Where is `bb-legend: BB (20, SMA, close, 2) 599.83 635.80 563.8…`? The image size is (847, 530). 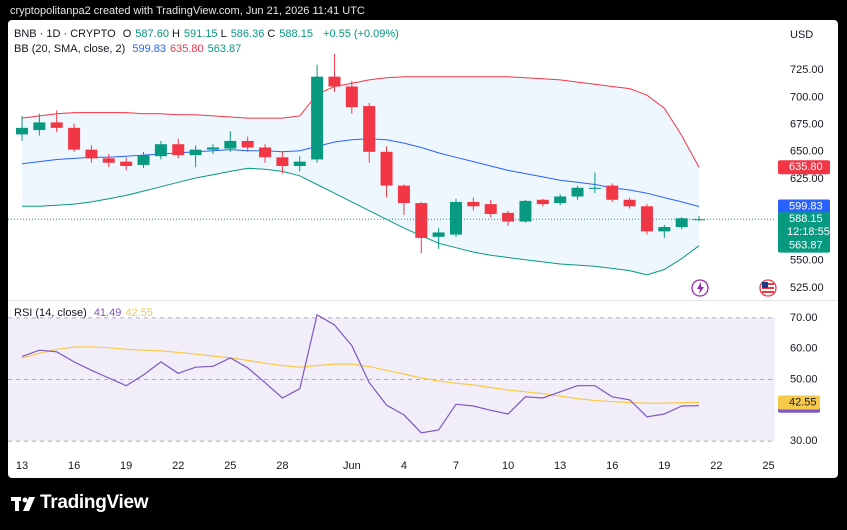
bb-legend: BB (20, SMA, close, 2) 599.83 635.80 563.8… is located at coordinates (131, 49).